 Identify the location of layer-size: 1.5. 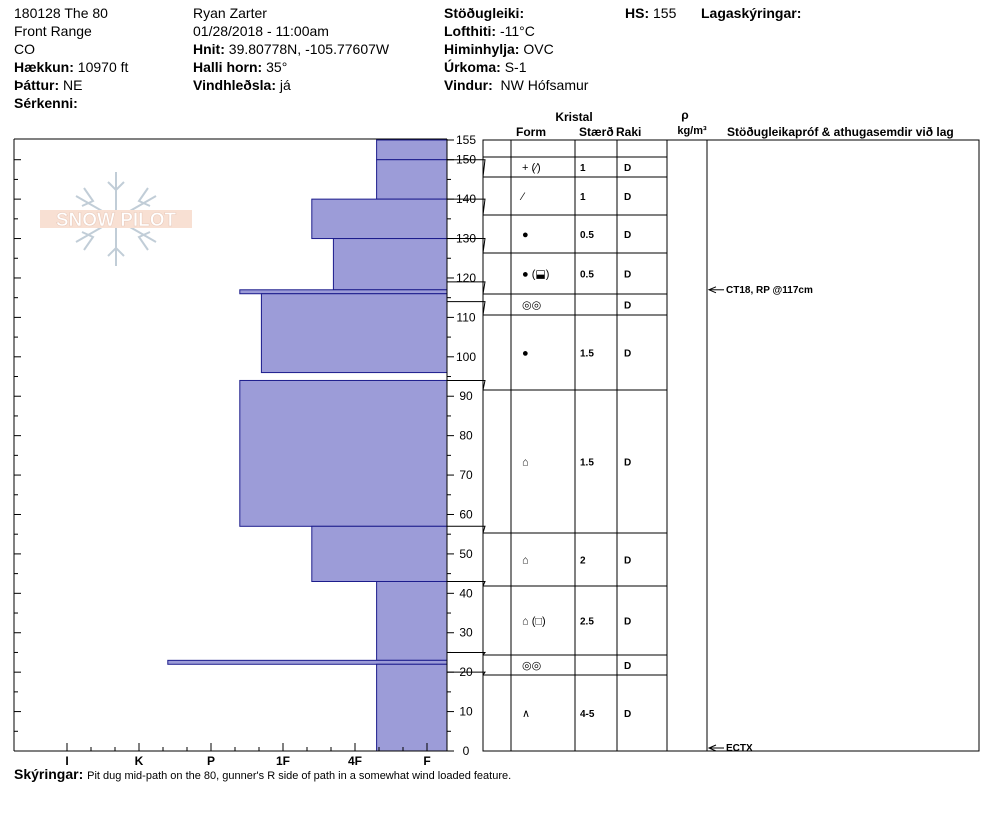
(587, 354).